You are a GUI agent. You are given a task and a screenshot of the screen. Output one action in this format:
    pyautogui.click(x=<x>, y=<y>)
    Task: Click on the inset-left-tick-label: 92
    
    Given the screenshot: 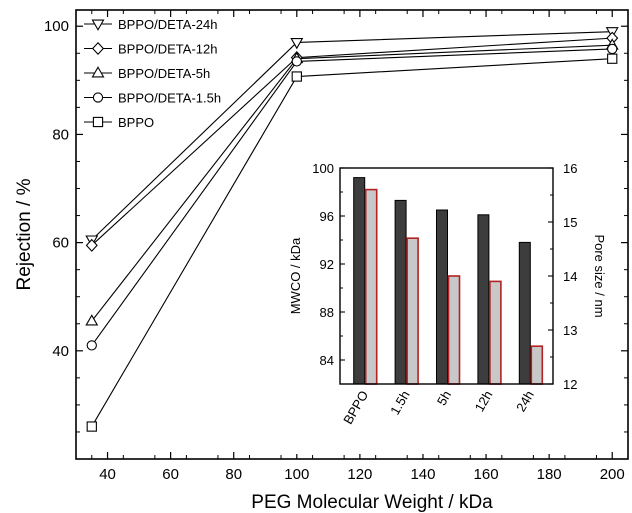 What is the action you would take?
    pyautogui.click(x=327, y=264)
    